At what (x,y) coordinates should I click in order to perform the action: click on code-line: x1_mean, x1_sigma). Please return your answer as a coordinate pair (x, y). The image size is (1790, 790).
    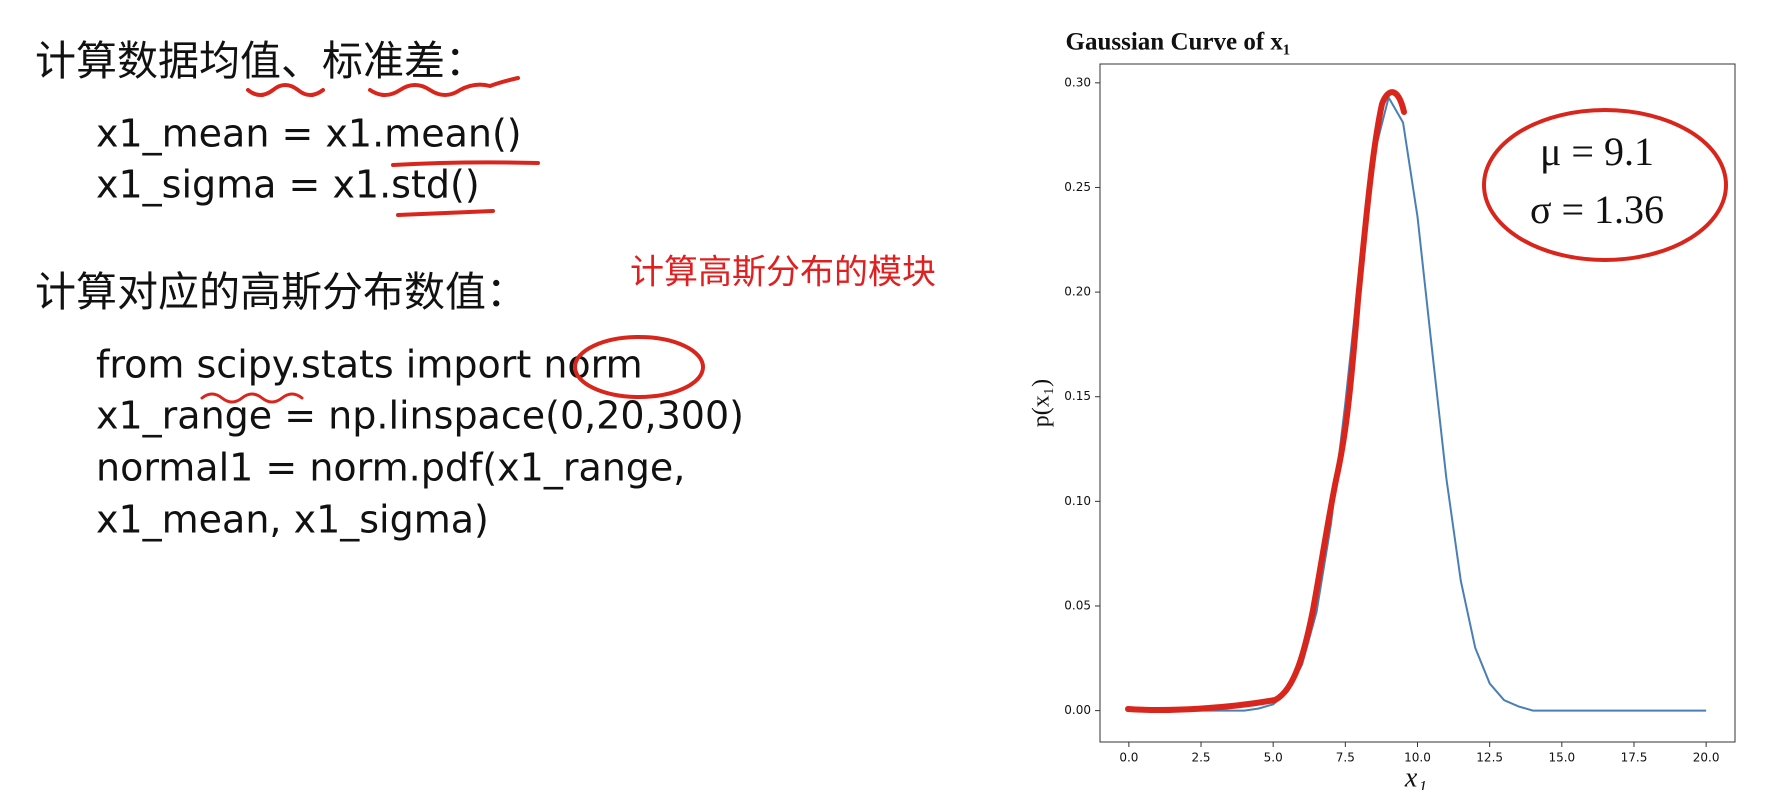
    Looking at the image, I should click on (292, 520).